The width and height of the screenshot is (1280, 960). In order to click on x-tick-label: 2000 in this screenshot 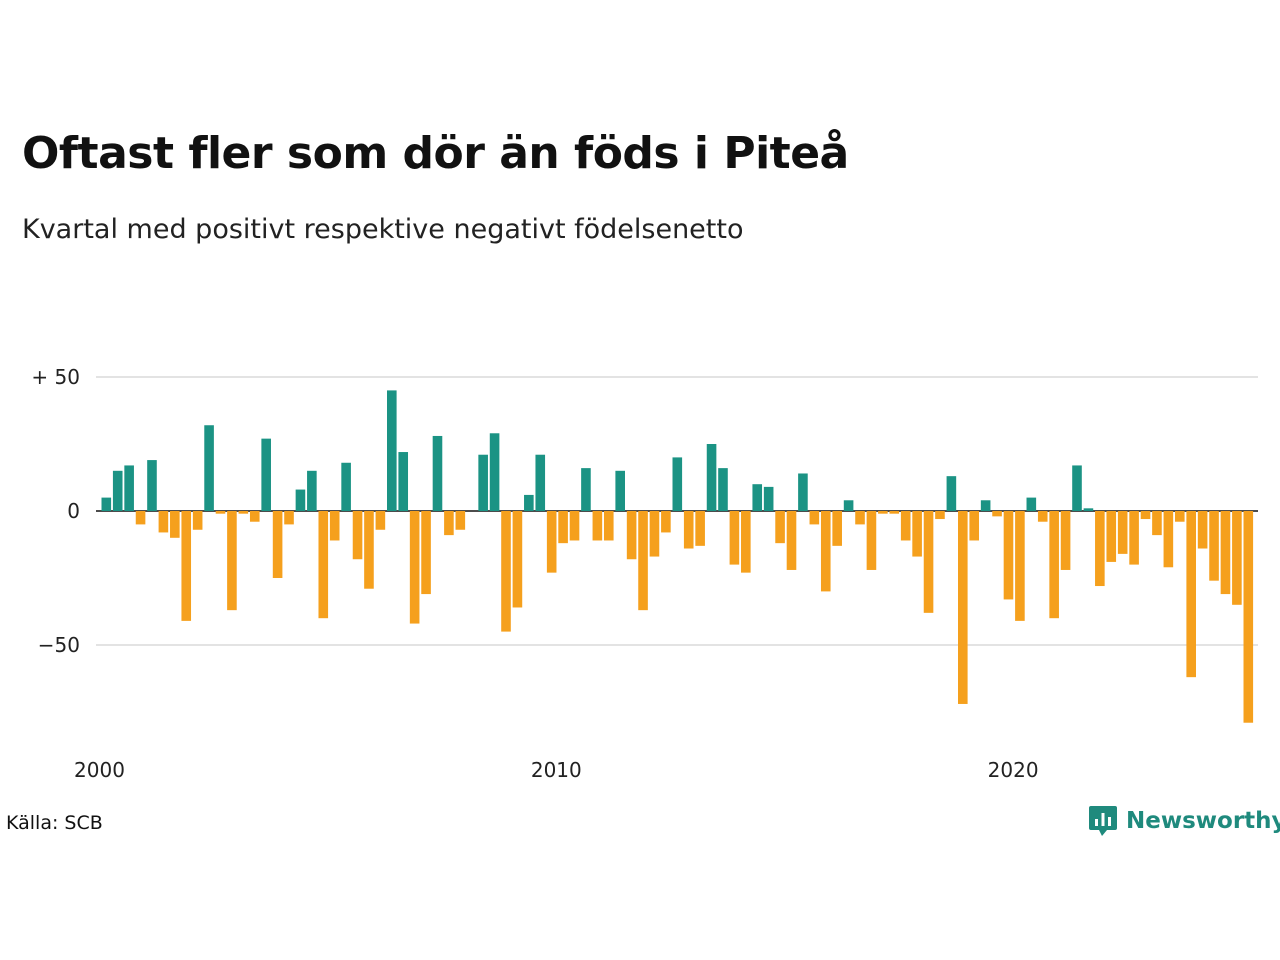, I will do `click(99, 770)`.